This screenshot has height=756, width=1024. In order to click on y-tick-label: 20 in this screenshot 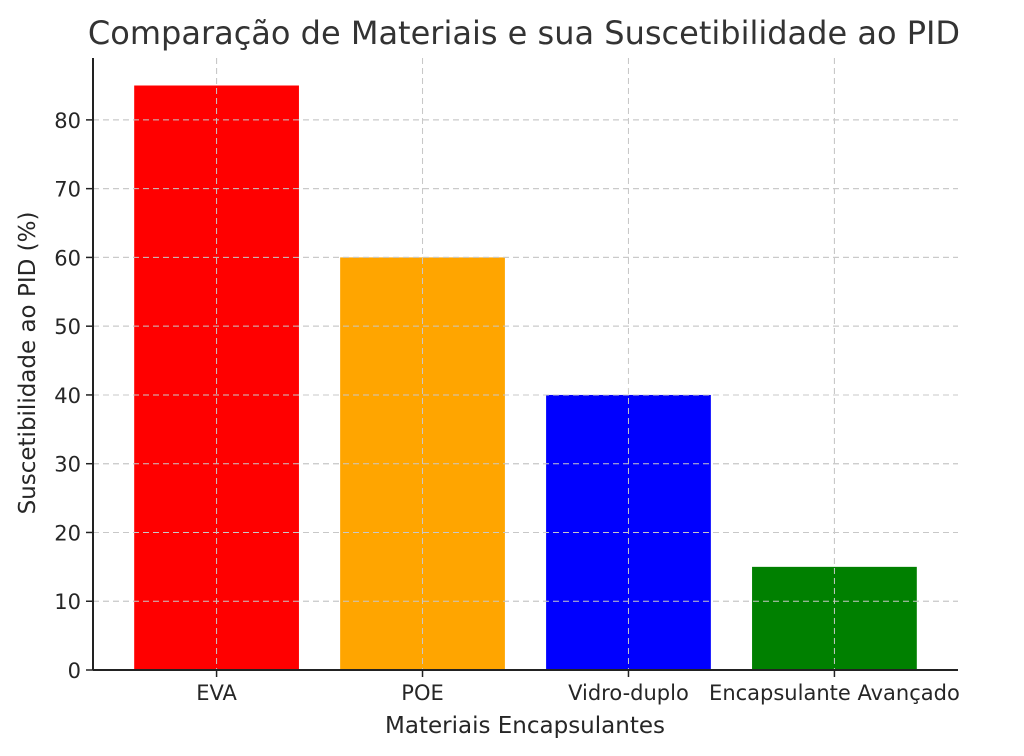, I will do `click(67, 533)`.